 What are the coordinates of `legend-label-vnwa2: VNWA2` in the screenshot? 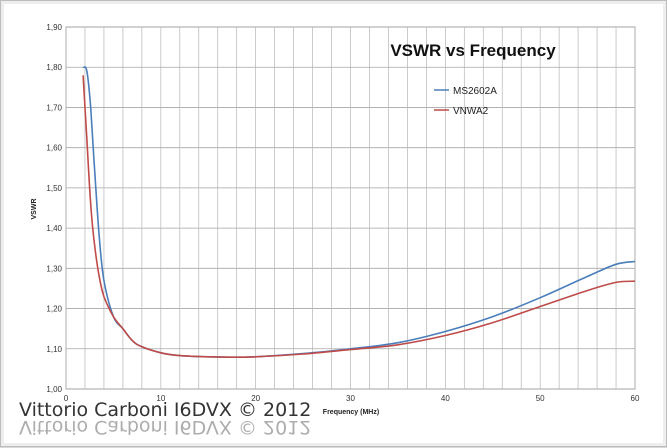 It's located at (471, 111).